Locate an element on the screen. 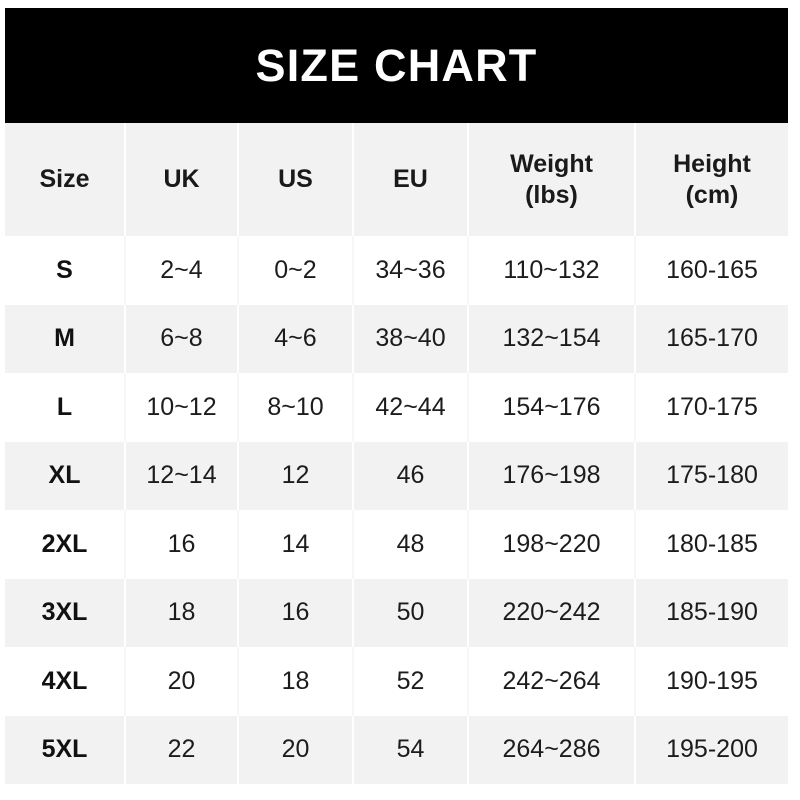 The width and height of the screenshot is (800, 800). cell-us: 4~6 is located at coordinates (296, 338).